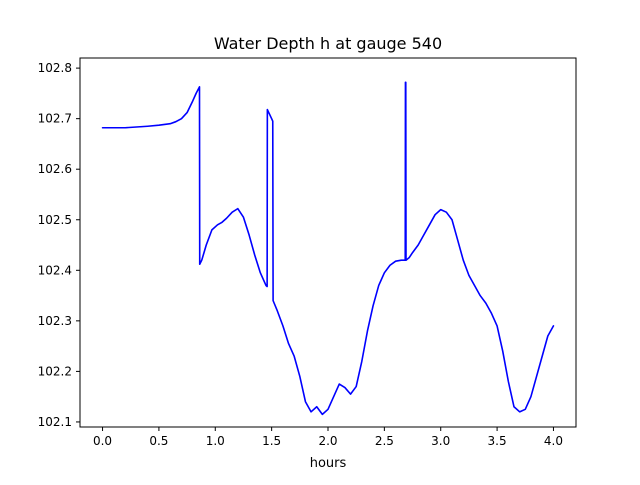 This screenshot has width=640, height=485. Describe the element at coordinates (328, 463) in the screenshot. I see `x-axis-label: hours` at that location.